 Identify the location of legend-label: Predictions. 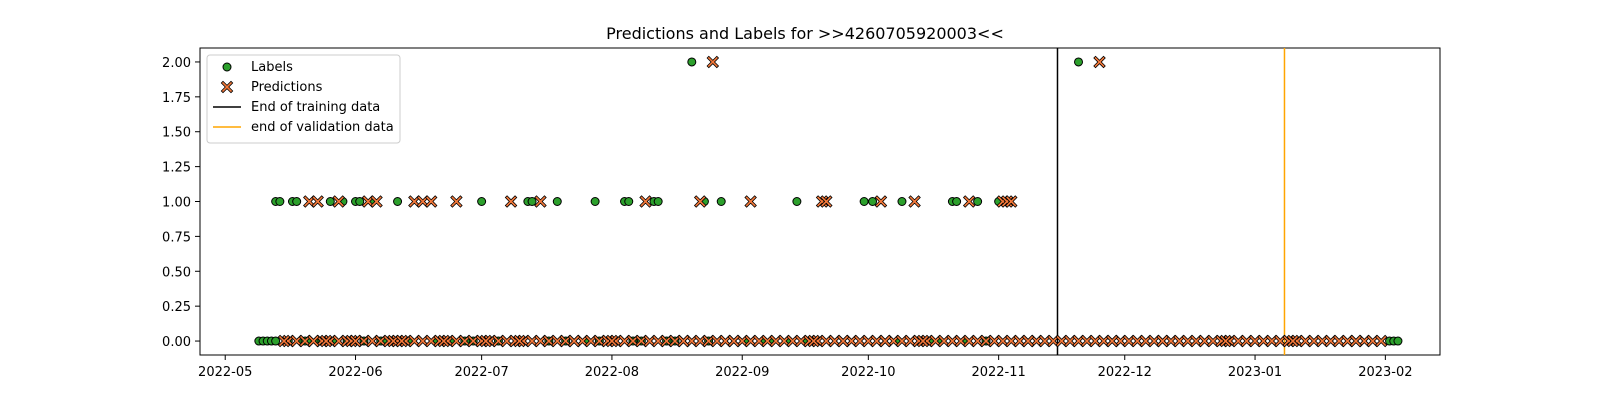
(287, 87).